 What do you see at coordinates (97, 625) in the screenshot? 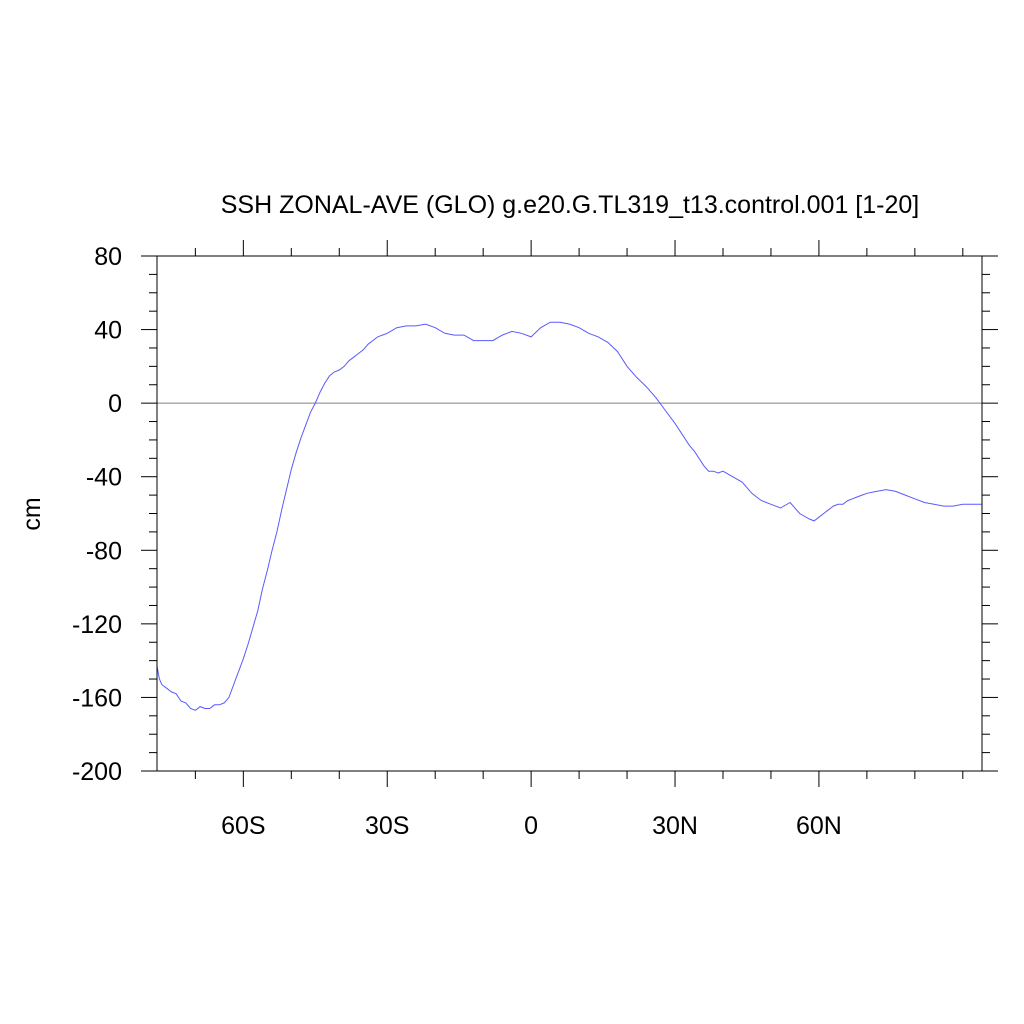
I see `y-tick-label: -120` at bounding box center [97, 625].